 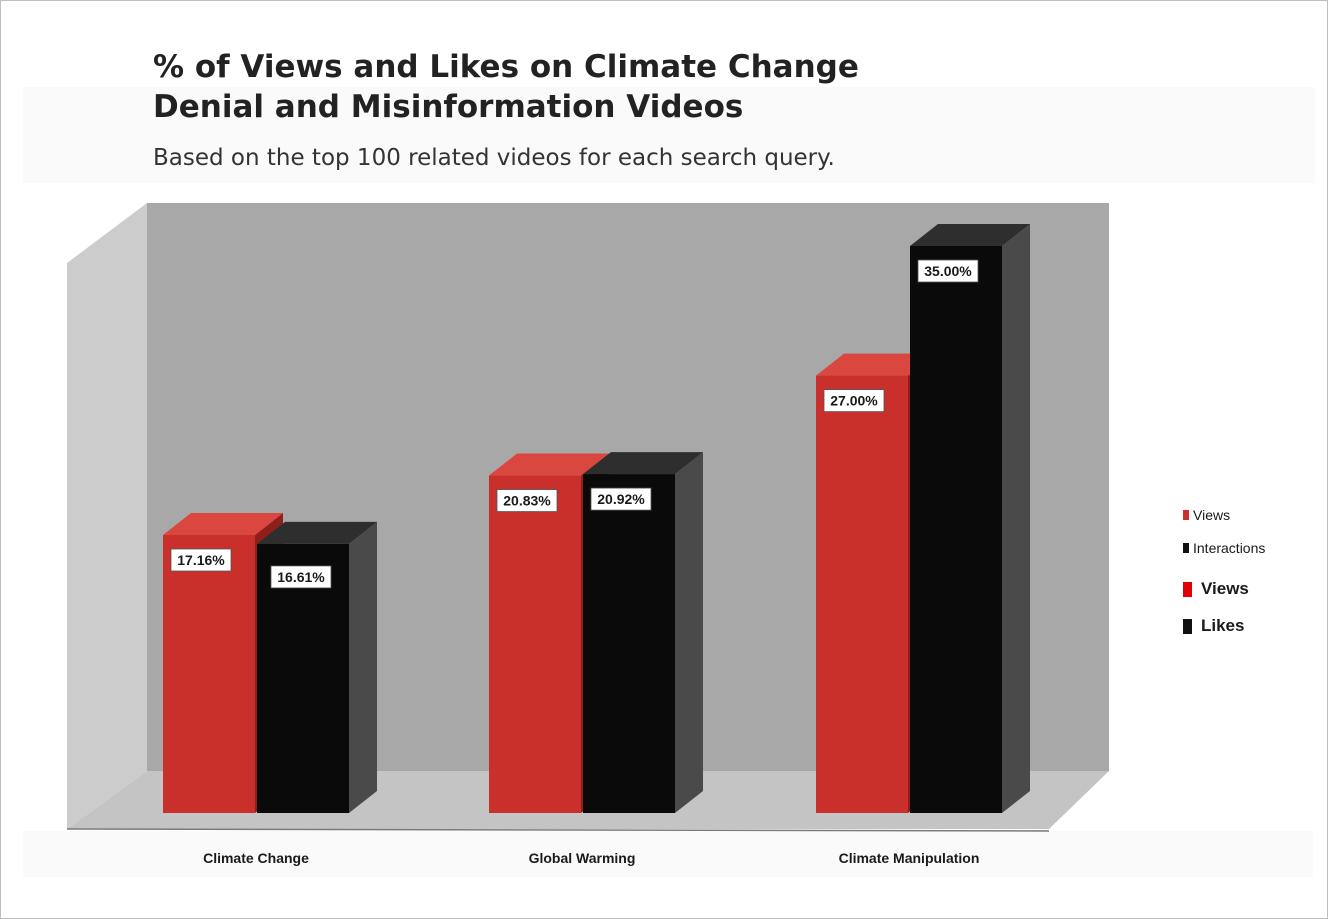 I want to click on legend-swatch-interactions, so click(x=1186, y=548).